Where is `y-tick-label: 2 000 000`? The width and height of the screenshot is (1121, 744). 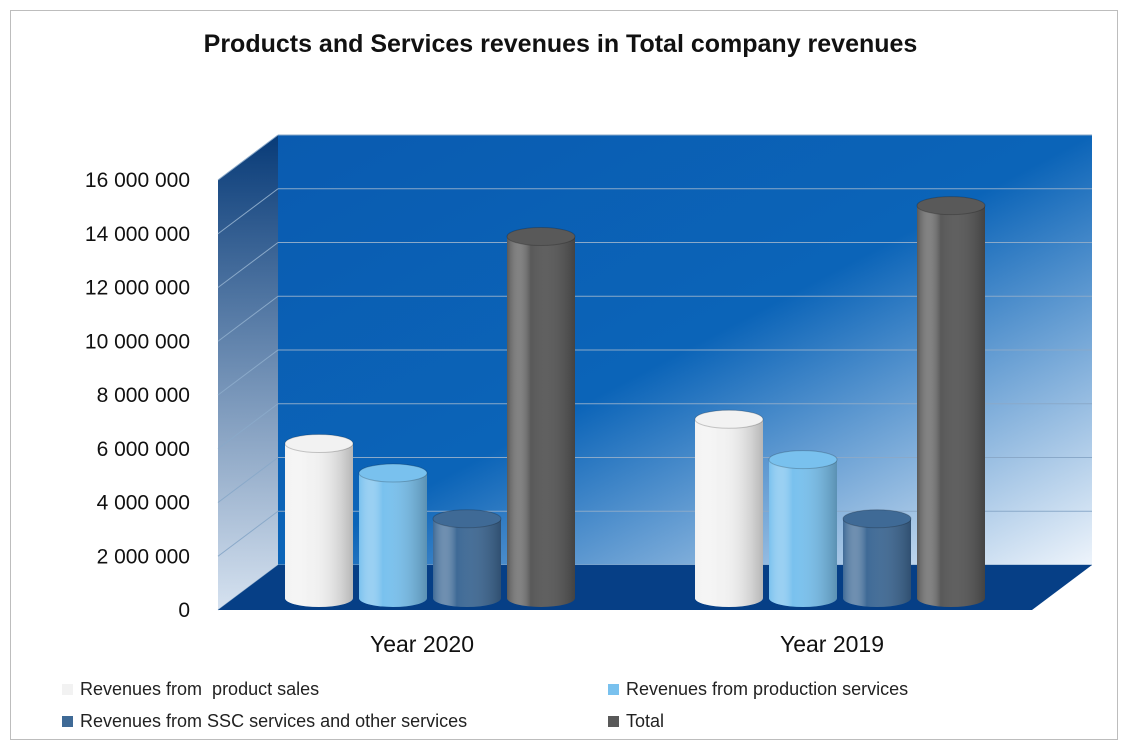 y-tick-label: 2 000 000 is located at coordinates (143, 556).